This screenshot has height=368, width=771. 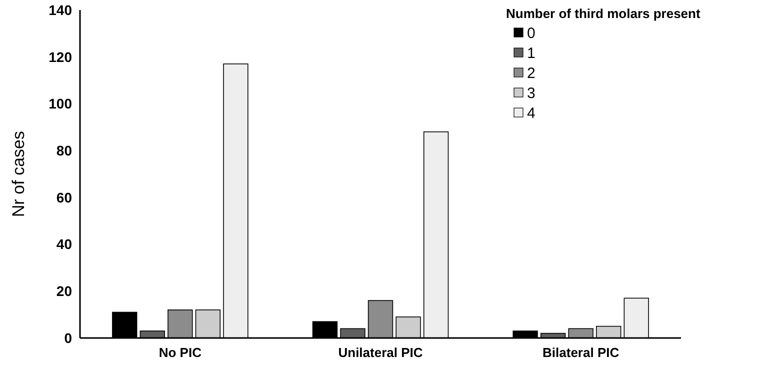 What do you see at coordinates (64, 150) in the screenshot?
I see `y-tick-label: 80` at bounding box center [64, 150].